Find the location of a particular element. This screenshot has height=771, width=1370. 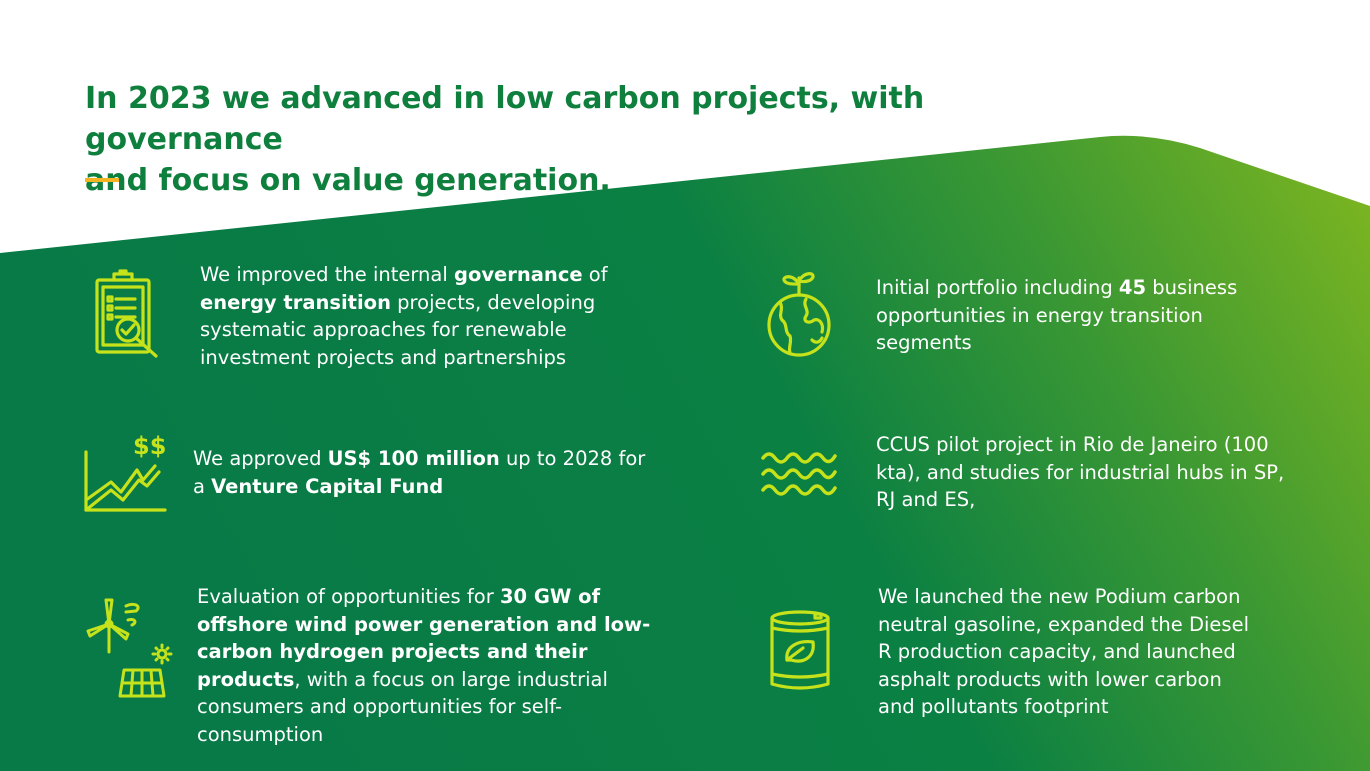

text-segment: We improved the internal is located at coordinates (327, 274).